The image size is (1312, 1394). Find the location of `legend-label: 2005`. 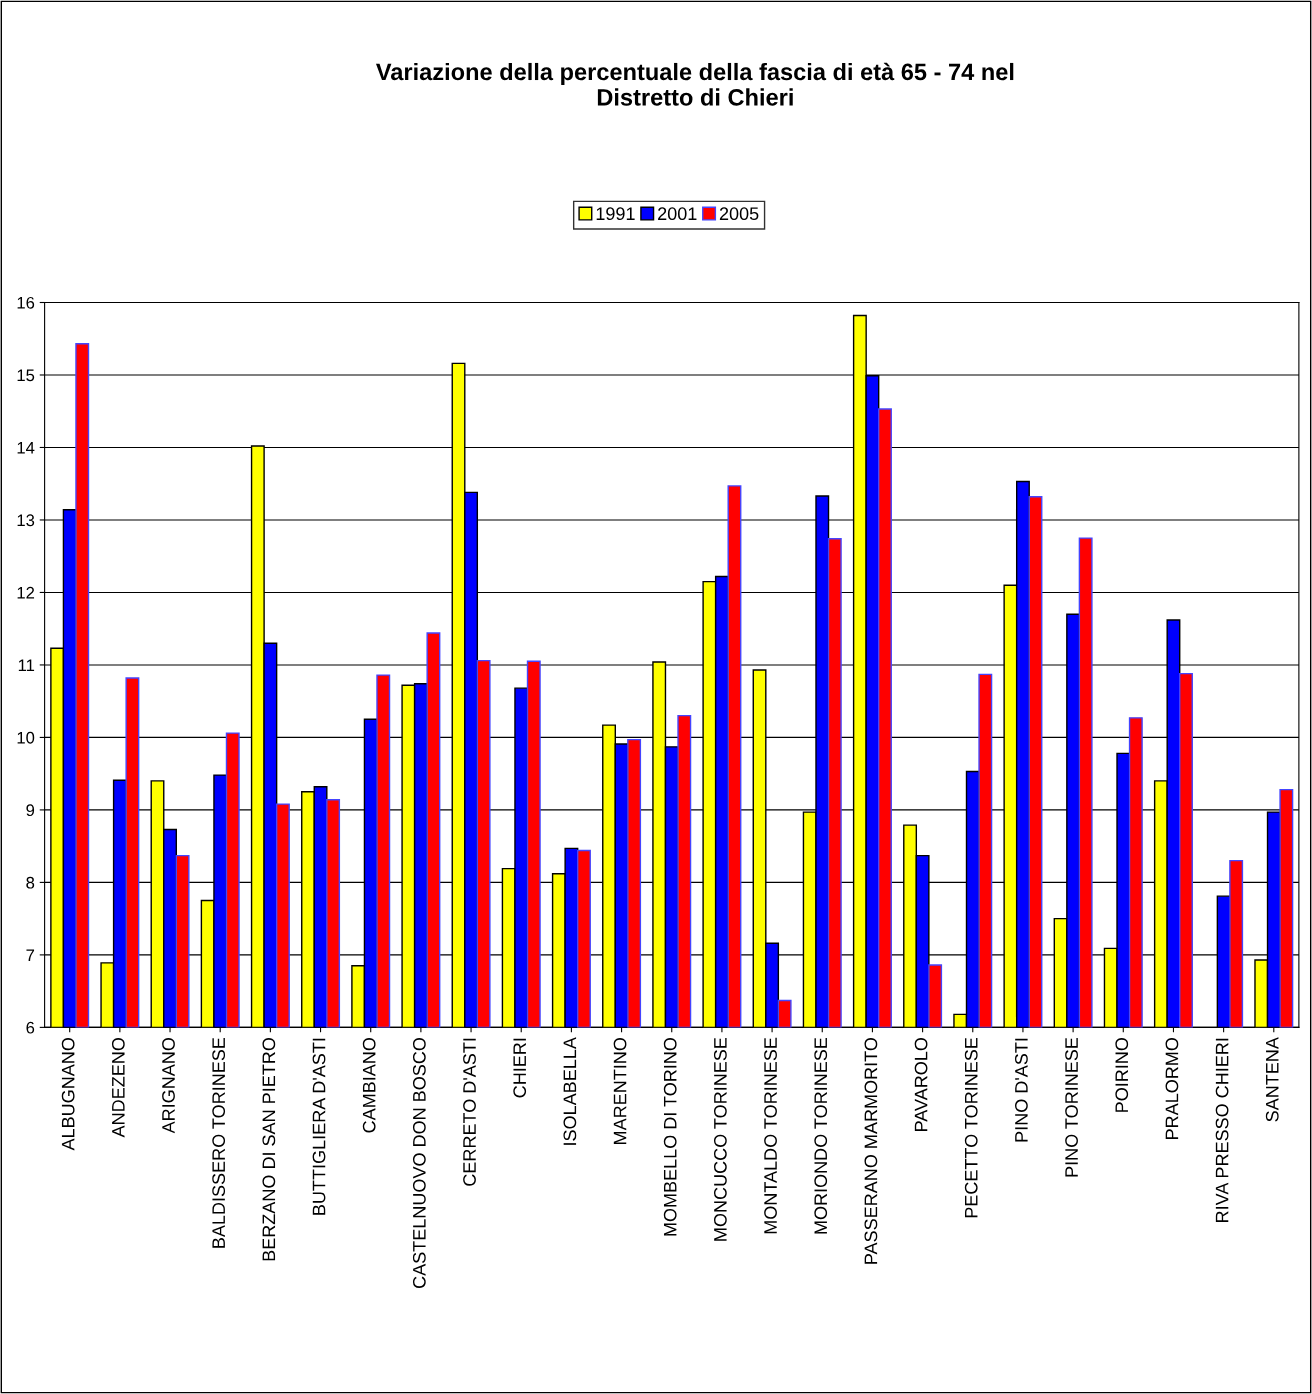

legend-label: 2005 is located at coordinates (739, 214).